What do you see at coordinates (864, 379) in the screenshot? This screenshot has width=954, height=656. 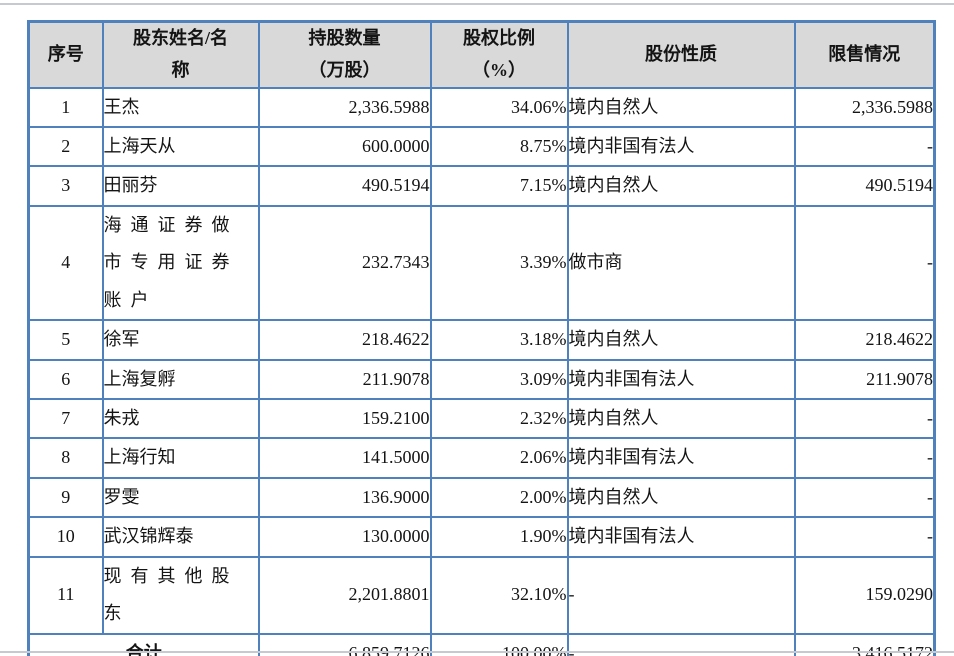 I see `cell-restricted: 211.9078` at bounding box center [864, 379].